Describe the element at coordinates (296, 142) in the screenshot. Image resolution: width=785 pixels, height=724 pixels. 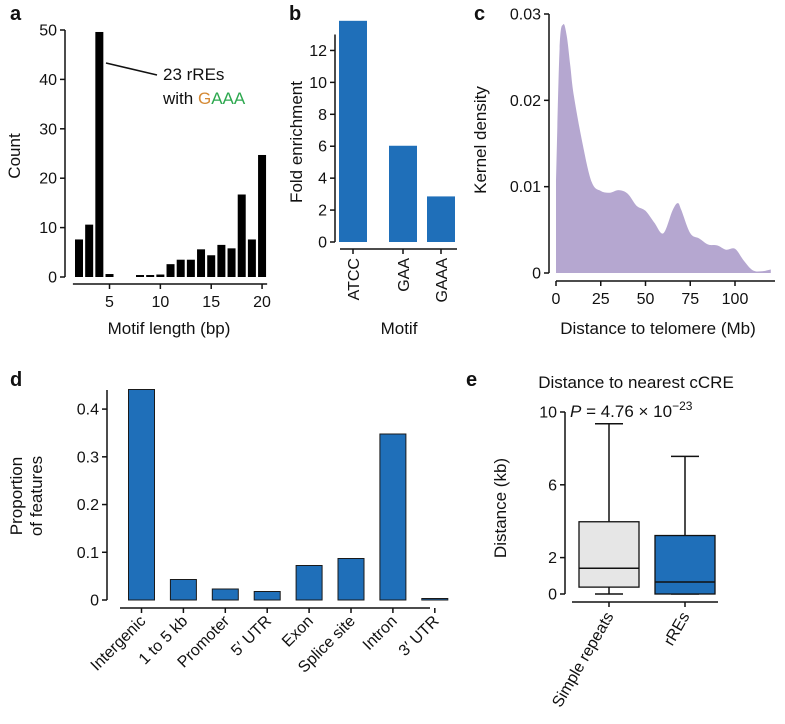
I see `b-ylabel: Fold enrichment` at that location.